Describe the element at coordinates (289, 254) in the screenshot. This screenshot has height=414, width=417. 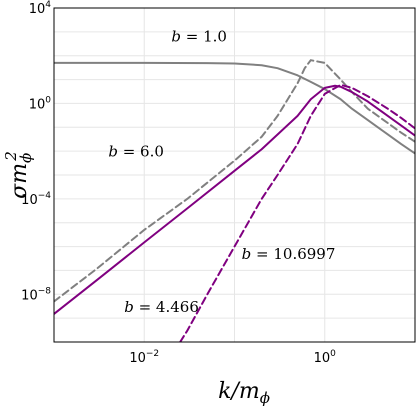
I see `series-annotation: b = 10.6997` at that location.